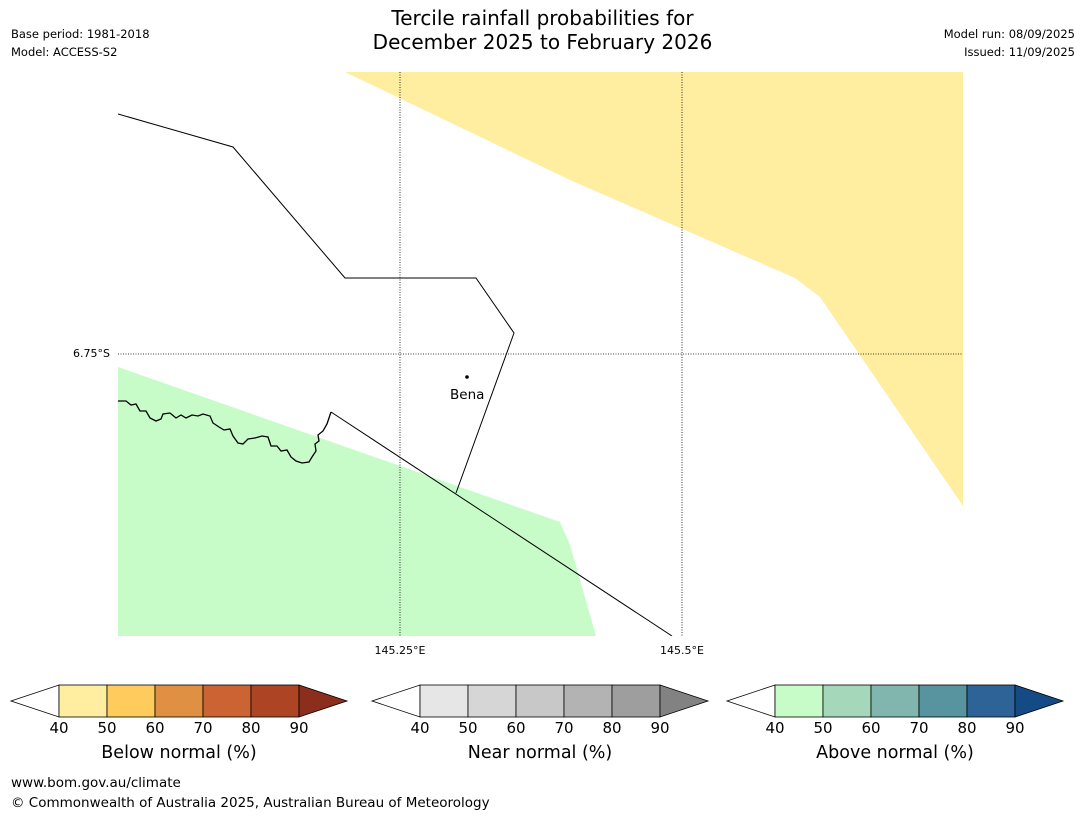 The height and width of the screenshot is (816, 1085). I want to click on town-marker, so click(467, 377).